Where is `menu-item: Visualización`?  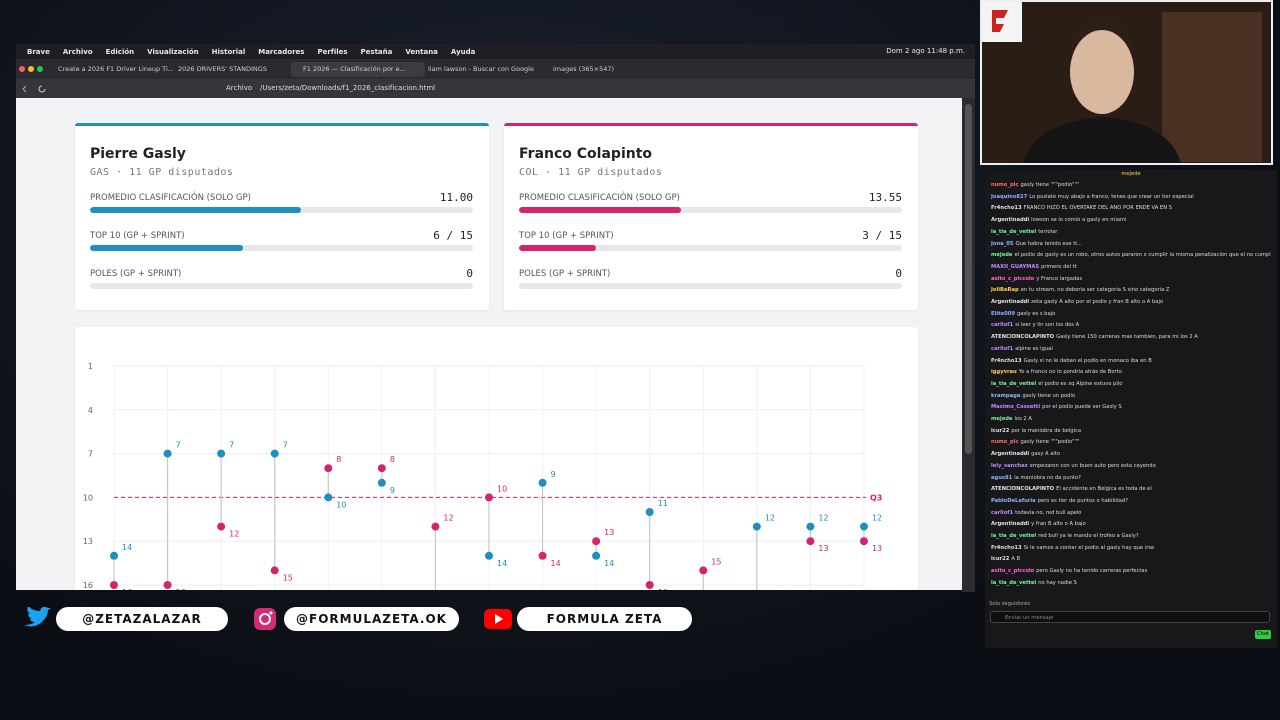 menu-item: Visualización is located at coordinates (173, 51).